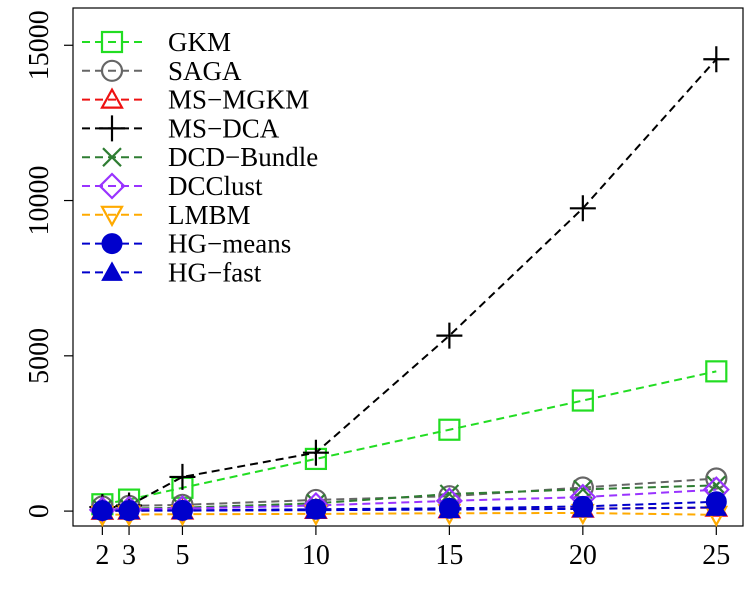 This screenshot has width=753, height=604. I want to click on legend-item-dcclust: DCClust, so click(172, 186).